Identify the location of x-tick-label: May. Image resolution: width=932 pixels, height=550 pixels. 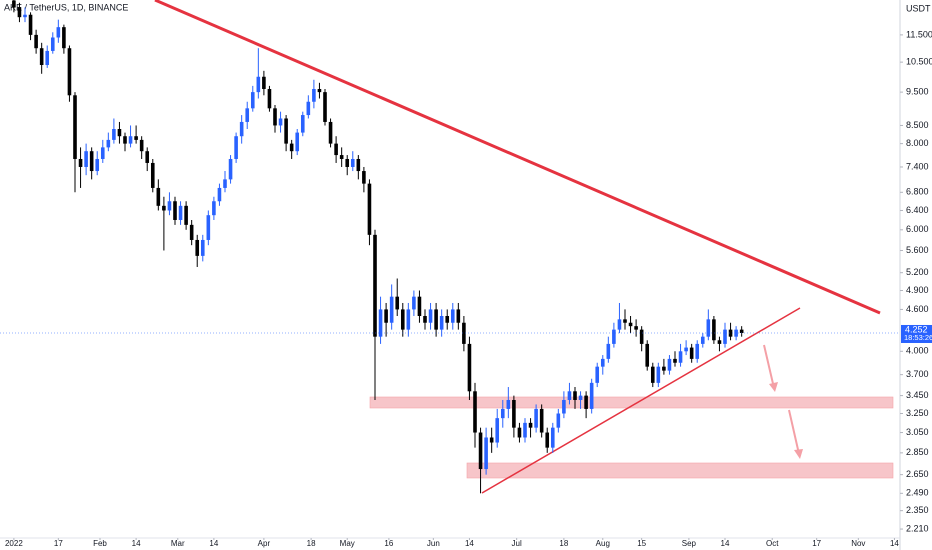
(347, 543).